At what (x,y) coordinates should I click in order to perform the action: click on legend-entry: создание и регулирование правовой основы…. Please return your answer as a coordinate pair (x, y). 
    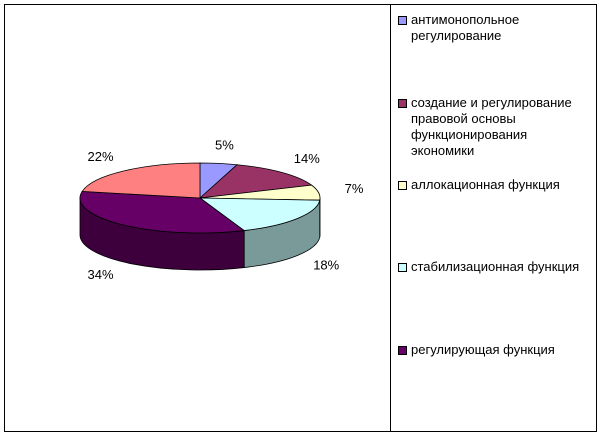
    Looking at the image, I should click on (494, 127).